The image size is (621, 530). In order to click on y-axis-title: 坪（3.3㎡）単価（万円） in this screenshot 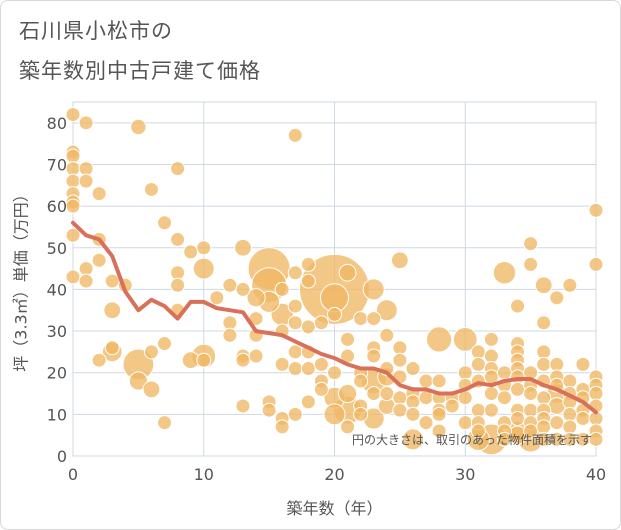, I will do `click(21, 278)`.